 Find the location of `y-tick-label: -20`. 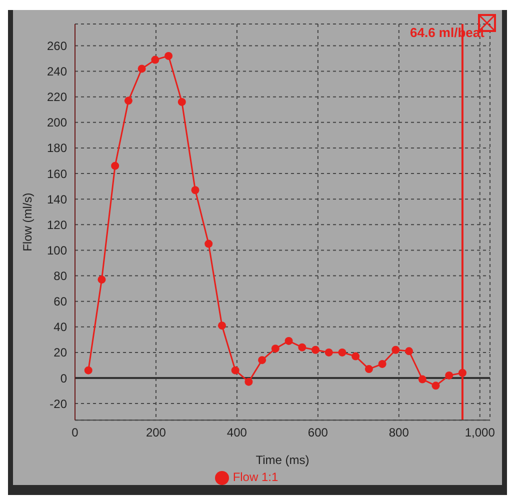

y-tick-label: -20 is located at coordinates (59, 403).